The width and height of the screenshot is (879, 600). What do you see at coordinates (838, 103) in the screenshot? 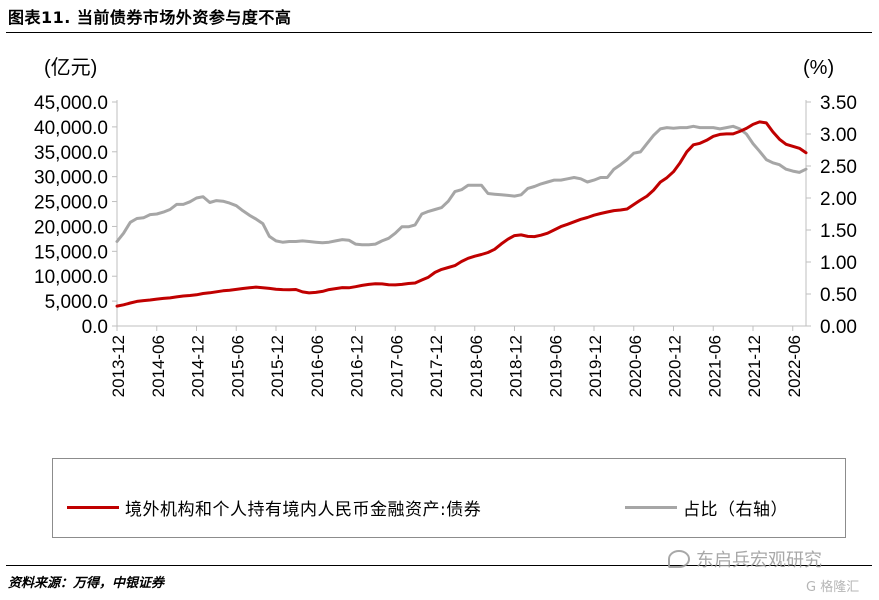
I see `right-axis-tick-label: 3.50` at bounding box center [838, 103].